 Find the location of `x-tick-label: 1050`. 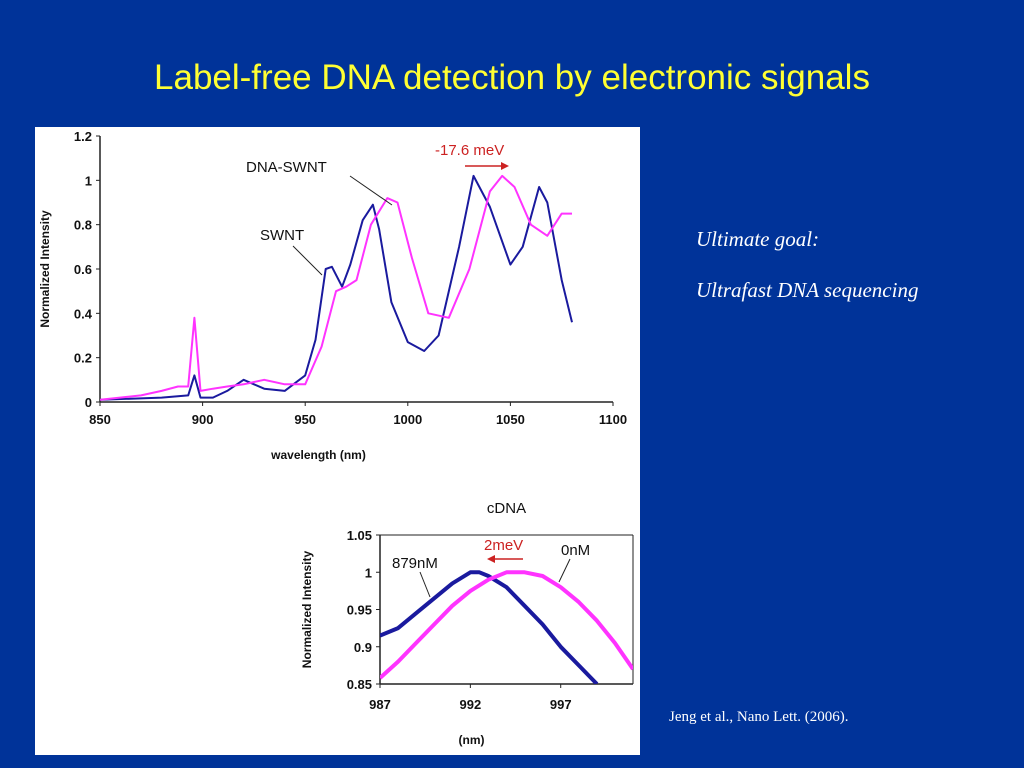

x-tick-label: 1050 is located at coordinates (510, 419).